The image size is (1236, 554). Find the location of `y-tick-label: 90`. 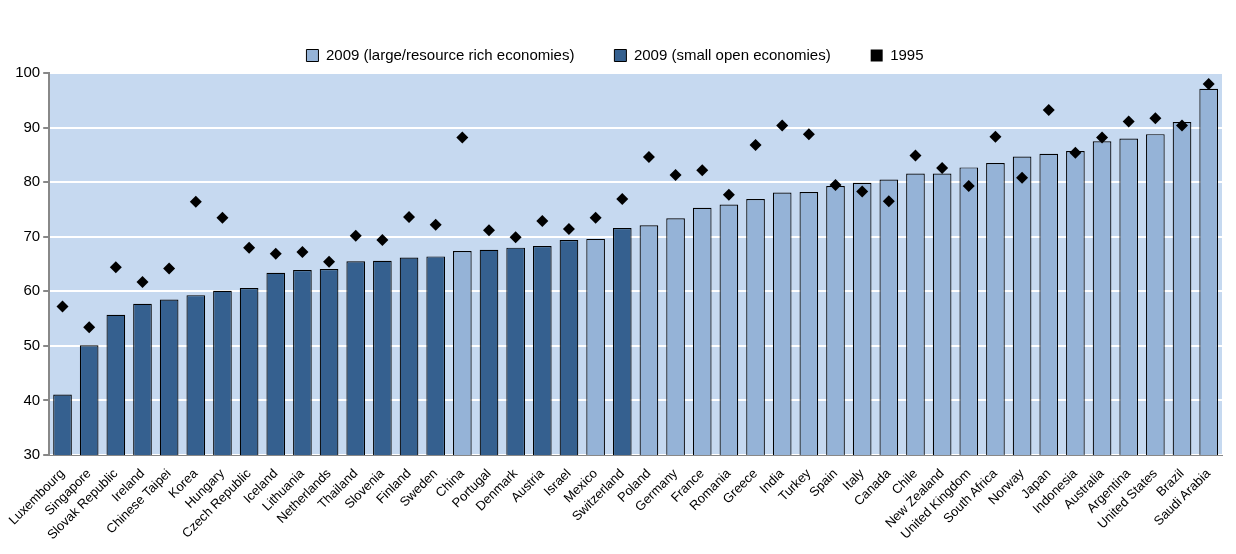

y-tick-label: 90 is located at coordinates (32, 126).